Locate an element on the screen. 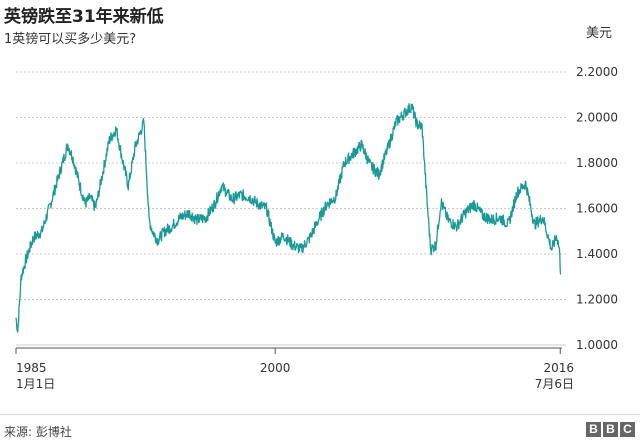 The height and width of the screenshot is (444, 640). chart-title: 英镑跌至31年来新低 is located at coordinates (84, 17).